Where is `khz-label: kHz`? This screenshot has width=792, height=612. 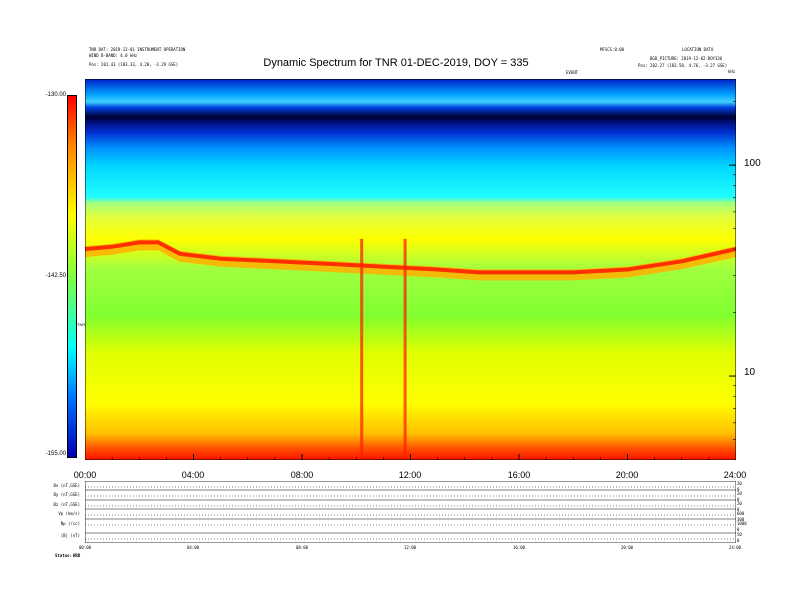 khz-label: kHz is located at coordinates (732, 71).